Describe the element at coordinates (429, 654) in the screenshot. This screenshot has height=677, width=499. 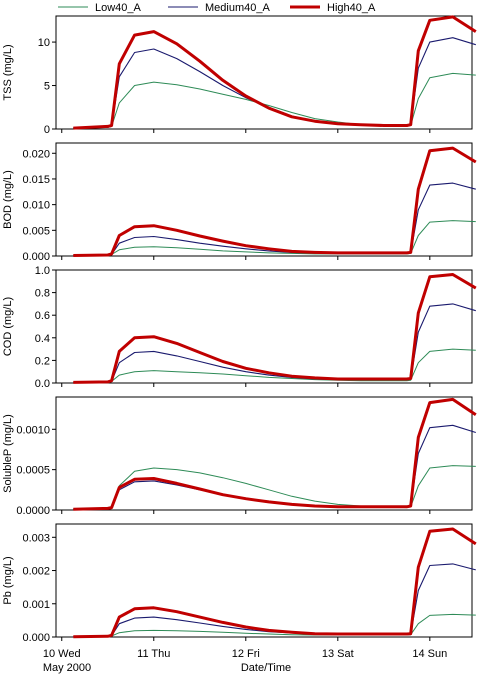
I see `x-tick-label: 14 Sun` at that location.